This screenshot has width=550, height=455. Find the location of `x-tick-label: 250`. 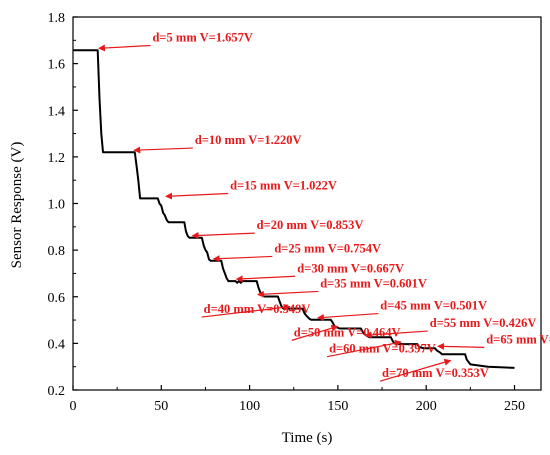

x-tick-label: 250 is located at coordinates (514, 406).